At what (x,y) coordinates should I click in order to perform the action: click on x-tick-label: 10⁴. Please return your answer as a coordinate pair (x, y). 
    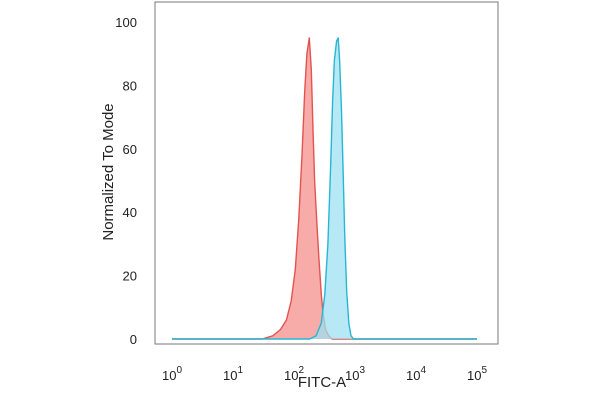
    Looking at the image, I should click on (416, 374).